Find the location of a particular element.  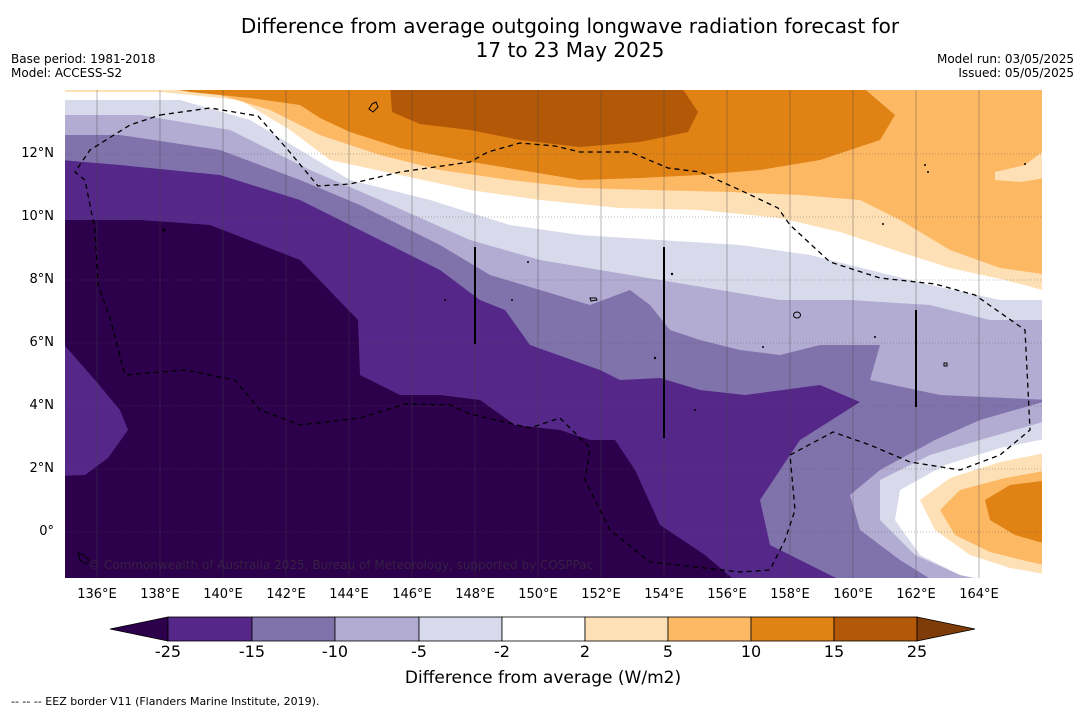

lon-label: 162°E is located at coordinates (916, 594).